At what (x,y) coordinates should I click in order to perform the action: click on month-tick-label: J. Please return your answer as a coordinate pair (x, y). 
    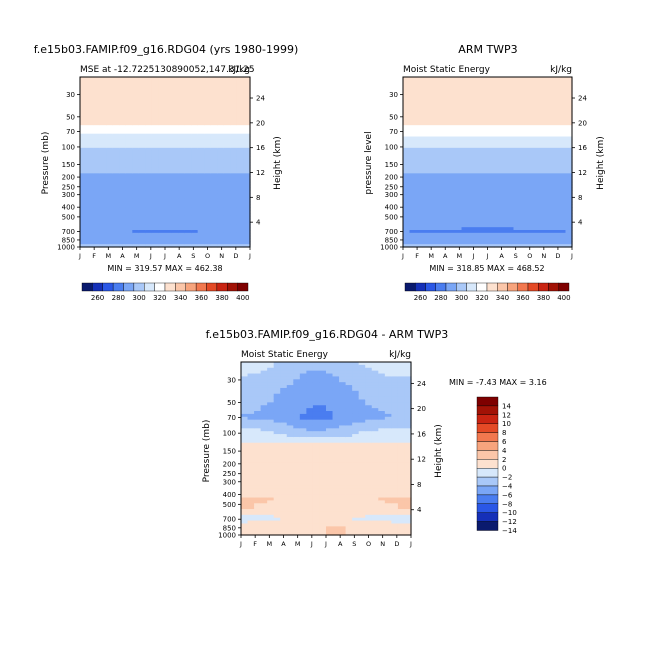
    Looking at the image, I should click on (472, 256).